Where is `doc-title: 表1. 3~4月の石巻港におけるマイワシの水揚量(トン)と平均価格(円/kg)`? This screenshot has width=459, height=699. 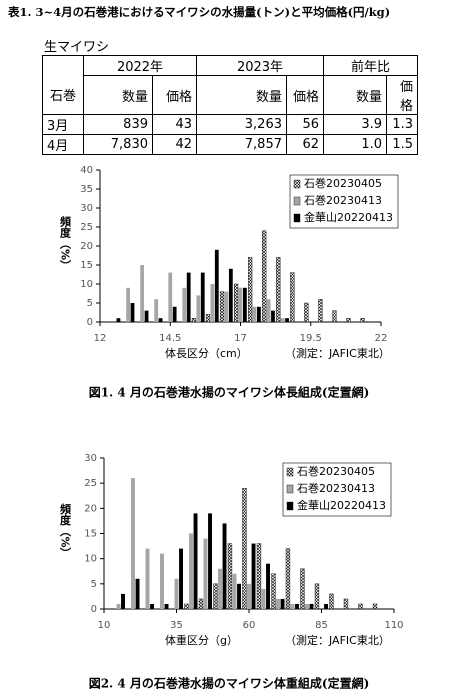
doc-title: 表1. 3~4月の石巻港におけるマイワシの水揚量(トン)と平均価格(円/kg) is located at coordinates (199, 12).